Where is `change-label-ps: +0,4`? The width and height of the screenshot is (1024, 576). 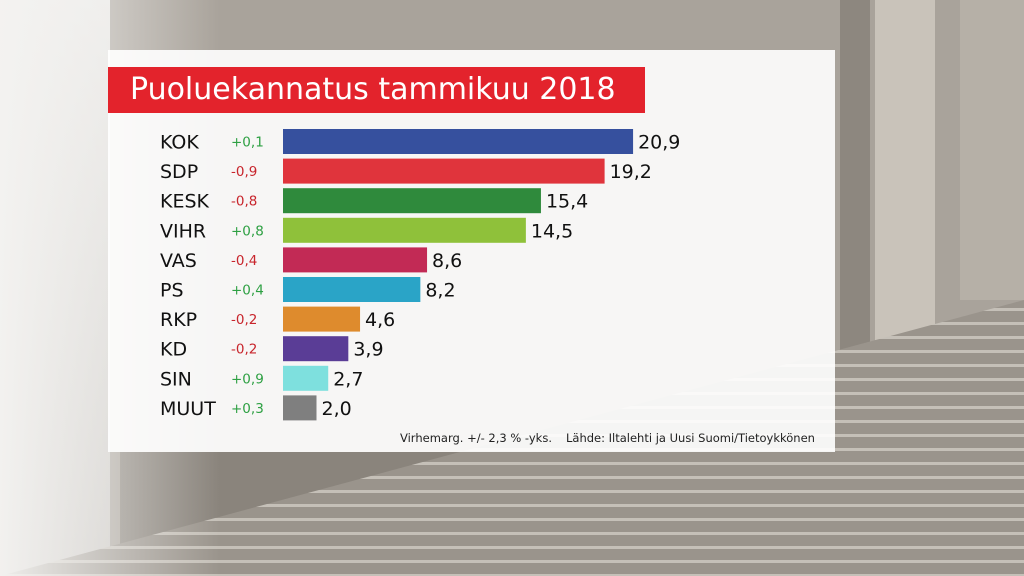 change-label-ps: +0,4 is located at coordinates (247, 291).